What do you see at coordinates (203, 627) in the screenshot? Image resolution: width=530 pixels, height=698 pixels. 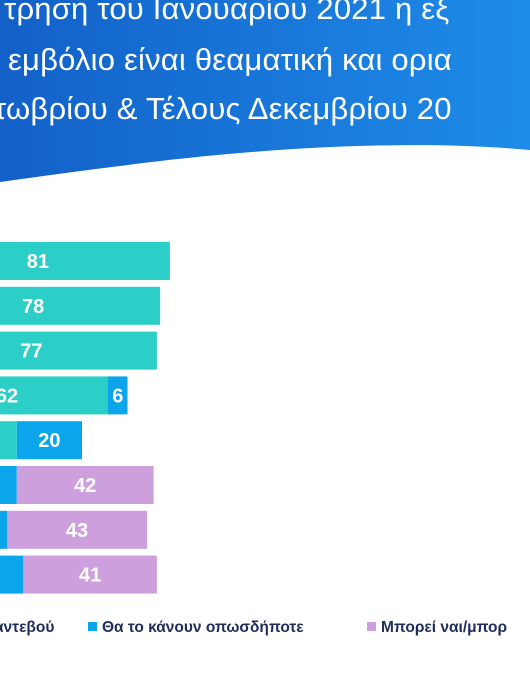 I see `legend-label-2: Θα το κάνουν οπωσδήποτε` at bounding box center [203, 627].